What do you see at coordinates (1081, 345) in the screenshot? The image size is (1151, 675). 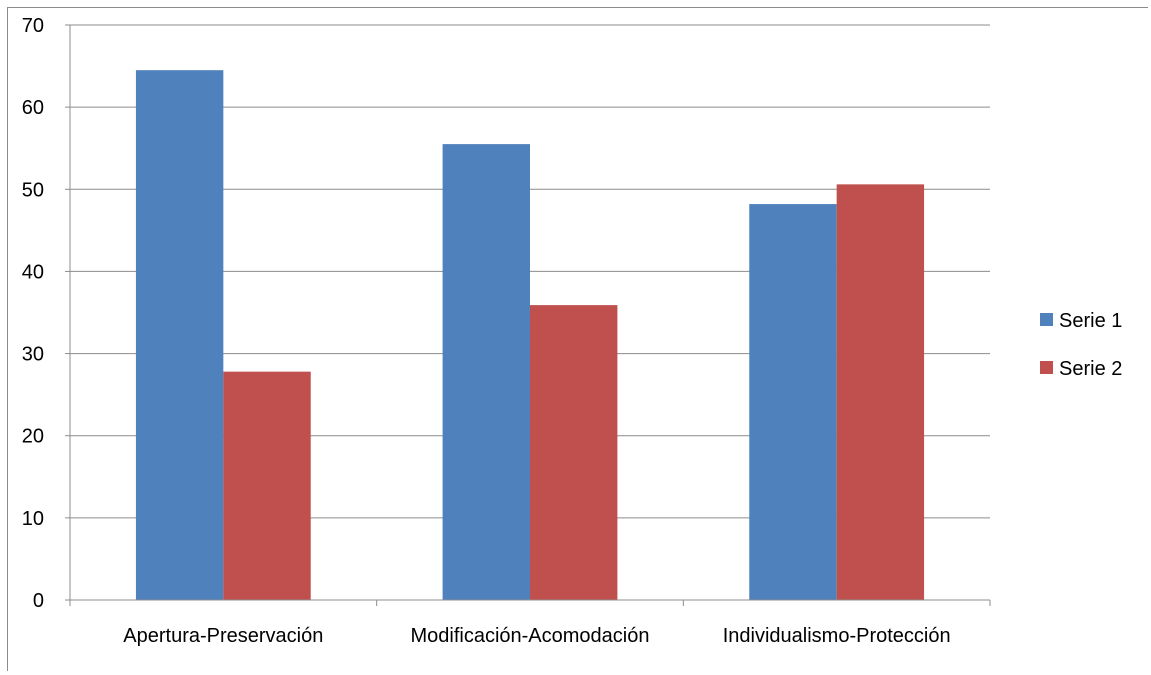 I see `legend: Serie 1 Serie 2` at bounding box center [1081, 345].